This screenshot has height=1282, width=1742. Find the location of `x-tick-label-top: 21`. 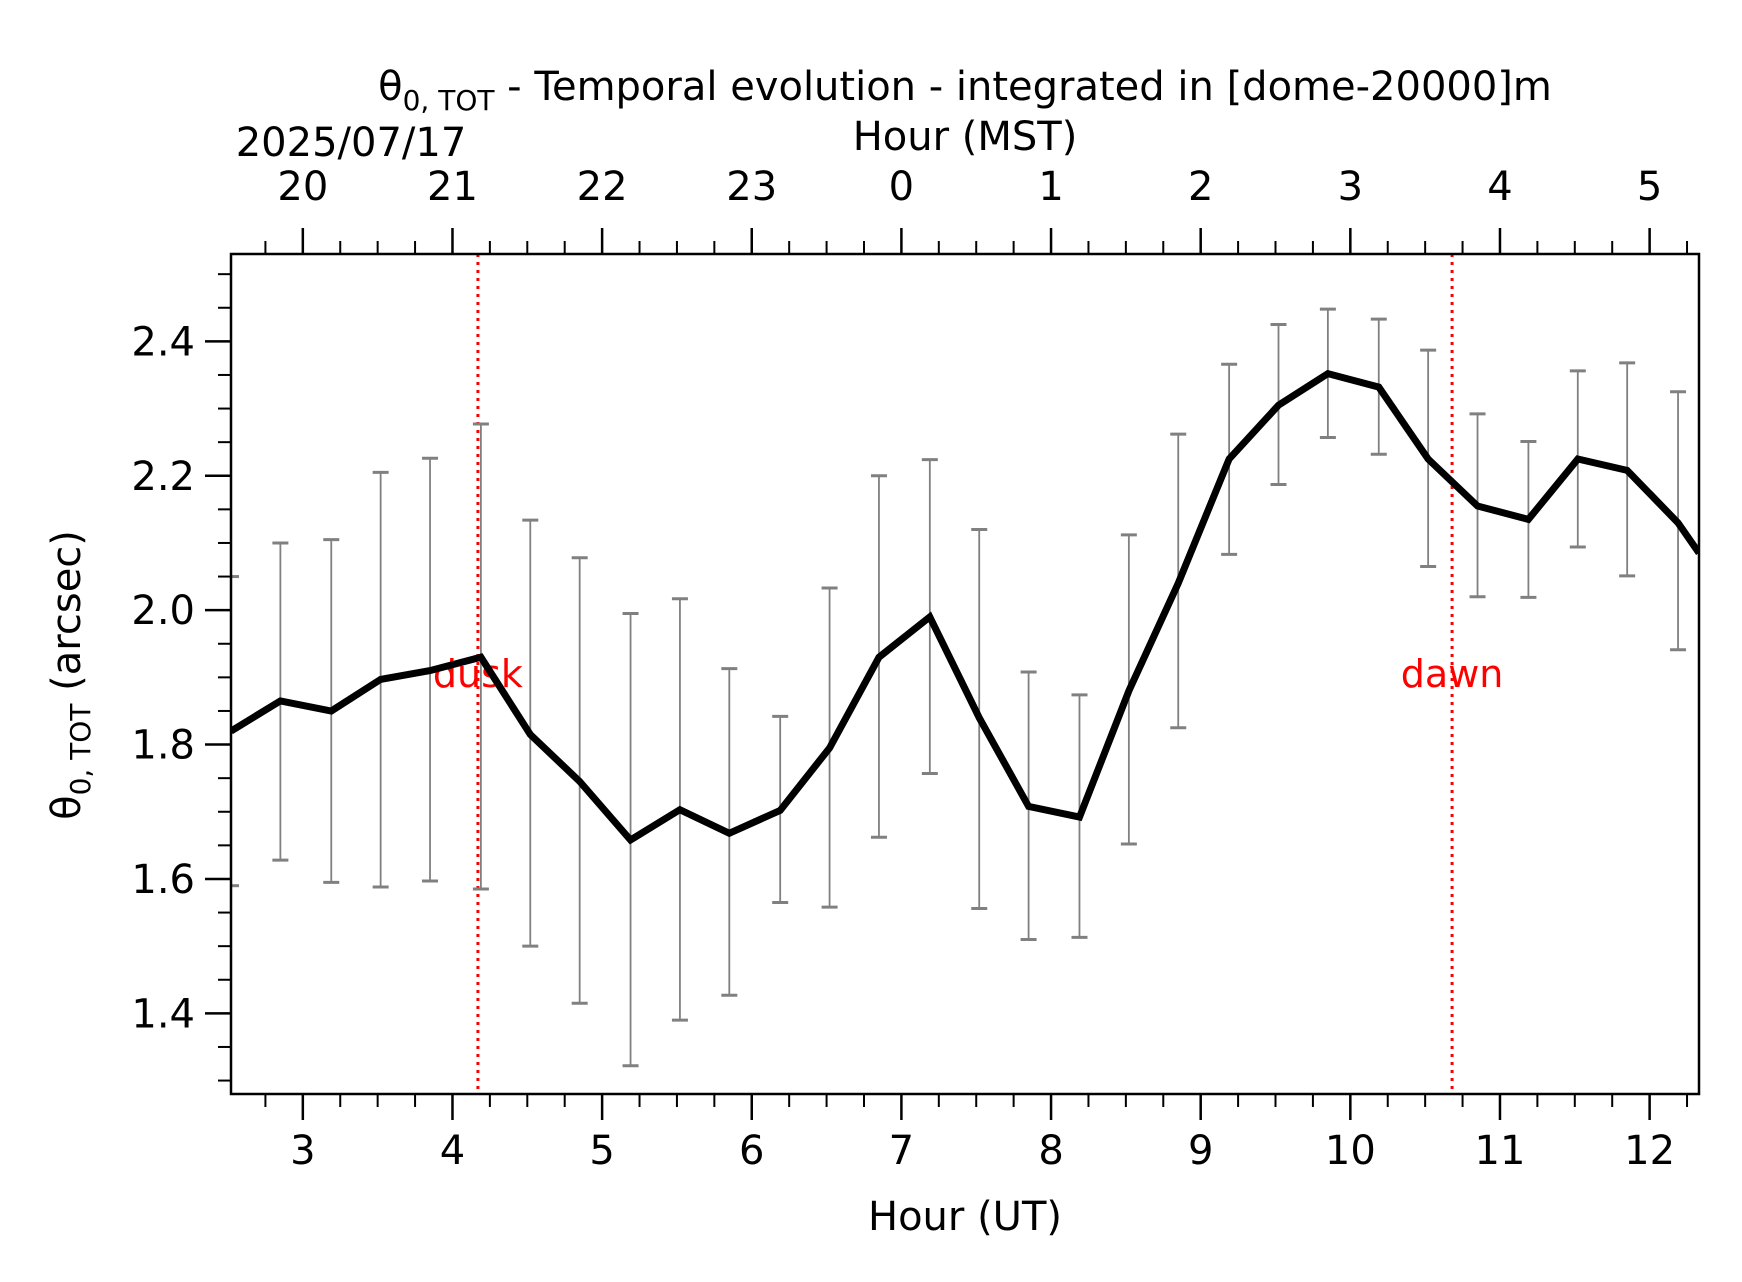

x-tick-label-top: 21 is located at coordinates (452, 187).